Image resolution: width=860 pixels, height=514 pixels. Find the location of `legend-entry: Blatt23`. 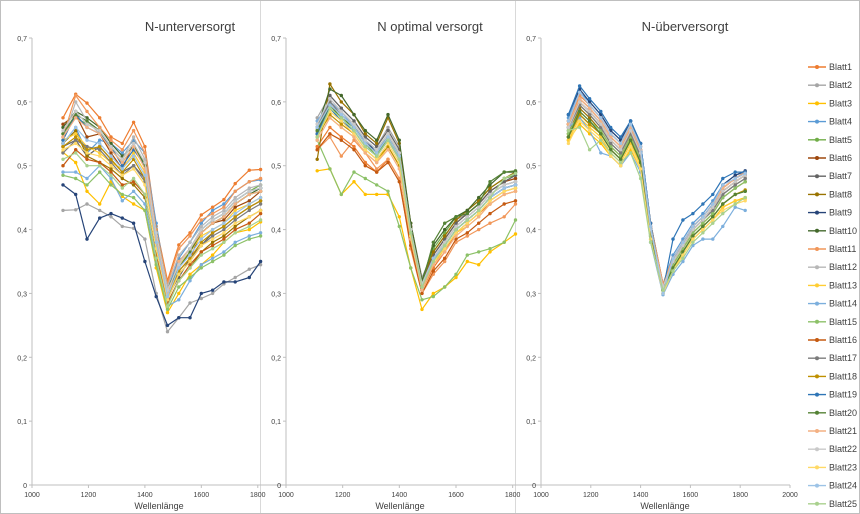

legend-entry: Blatt23 is located at coordinates (832, 467).